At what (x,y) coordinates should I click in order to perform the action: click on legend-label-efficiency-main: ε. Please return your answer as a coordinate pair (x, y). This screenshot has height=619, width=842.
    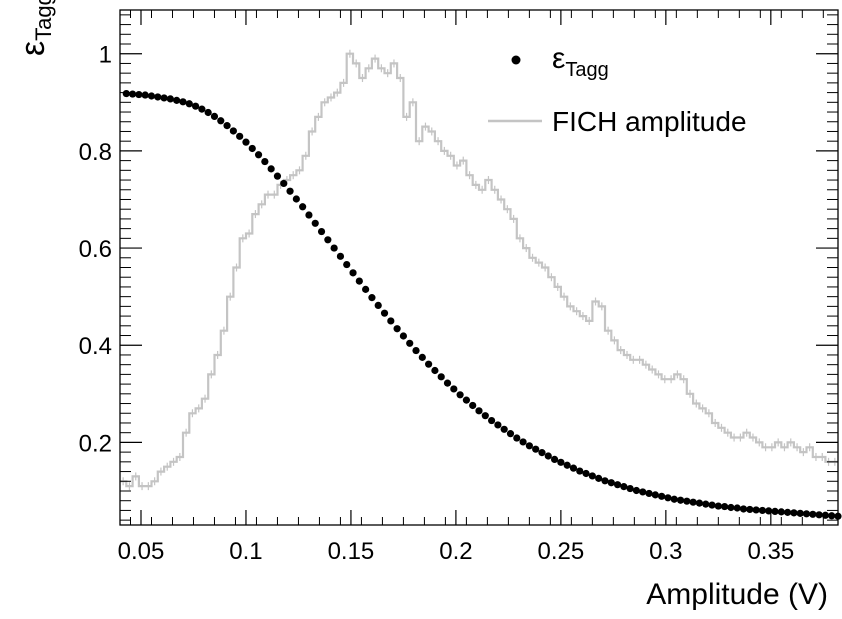
    Looking at the image, I should click on (558, 58).